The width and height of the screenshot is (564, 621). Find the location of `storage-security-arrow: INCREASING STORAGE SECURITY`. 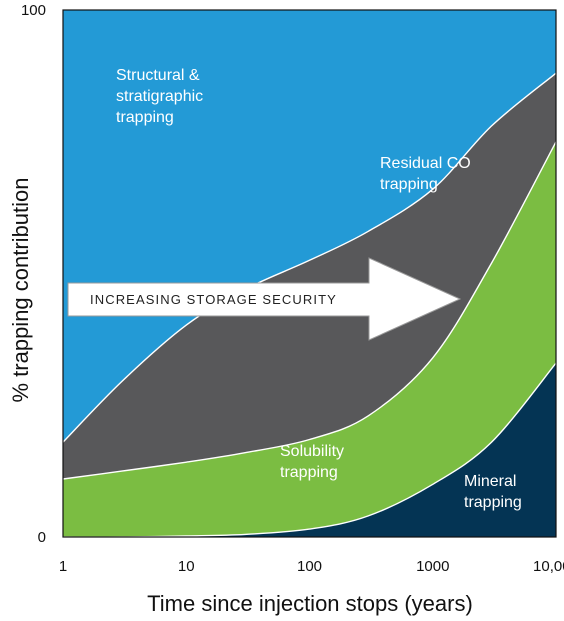

storage-security-arrow: INCREASING STORAGE SECURITY is located at coordinates (264, 299).